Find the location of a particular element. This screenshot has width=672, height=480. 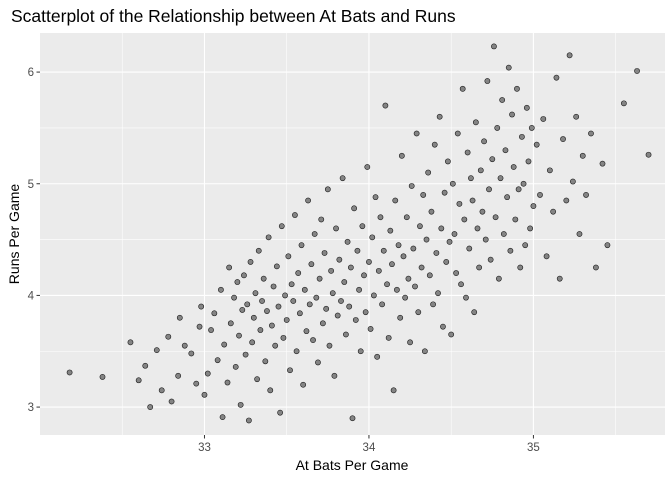

y-tick-label: 4 is located at coordinates (31, 296).